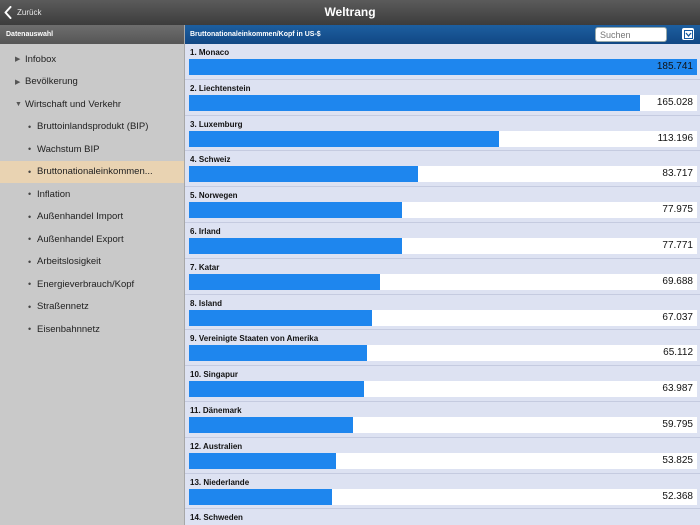 The image size is (700, 525). Describe the element at coordinates (442, 517) in the screenshot. I see `ranking-row: 14. Schweden` at that location.